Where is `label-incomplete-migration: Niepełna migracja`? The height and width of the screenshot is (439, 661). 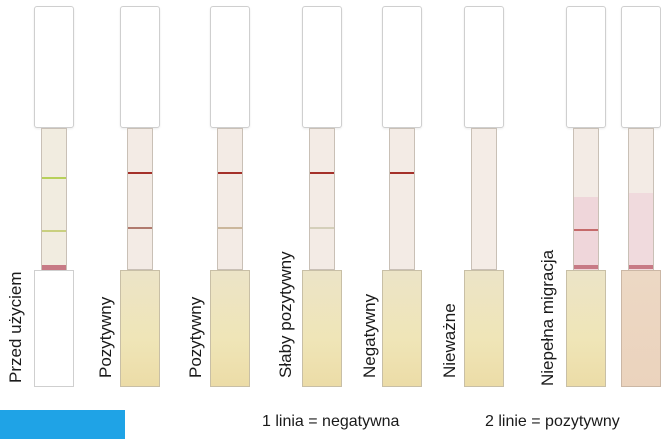 label-incomplete-migration: Niepełna migracja is located at coordinates (547, 317).